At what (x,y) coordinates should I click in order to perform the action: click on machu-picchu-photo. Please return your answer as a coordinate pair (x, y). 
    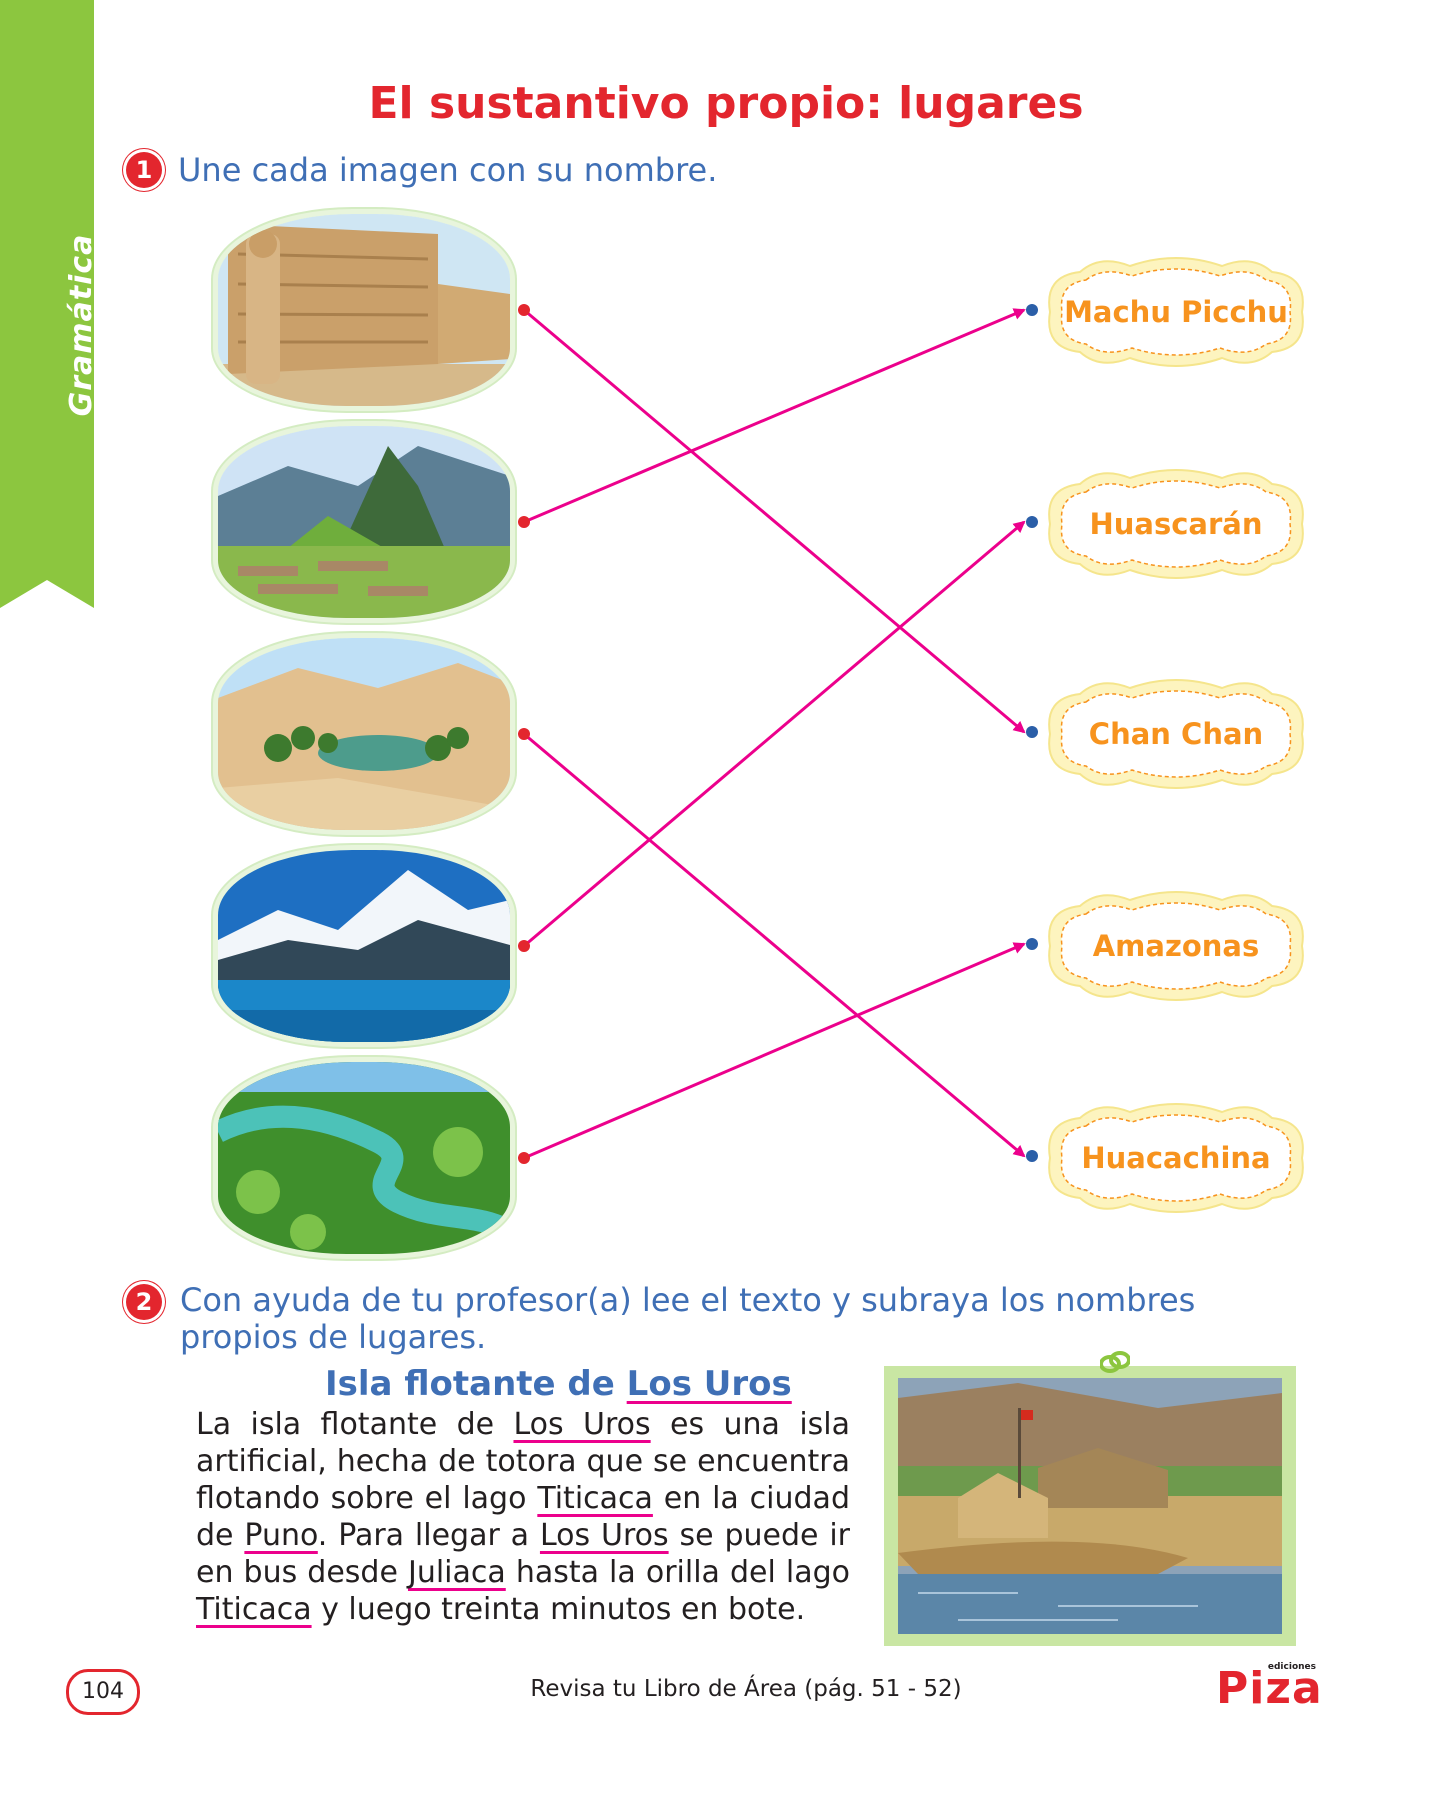
    Looking at the image, I should click on (364, 522).